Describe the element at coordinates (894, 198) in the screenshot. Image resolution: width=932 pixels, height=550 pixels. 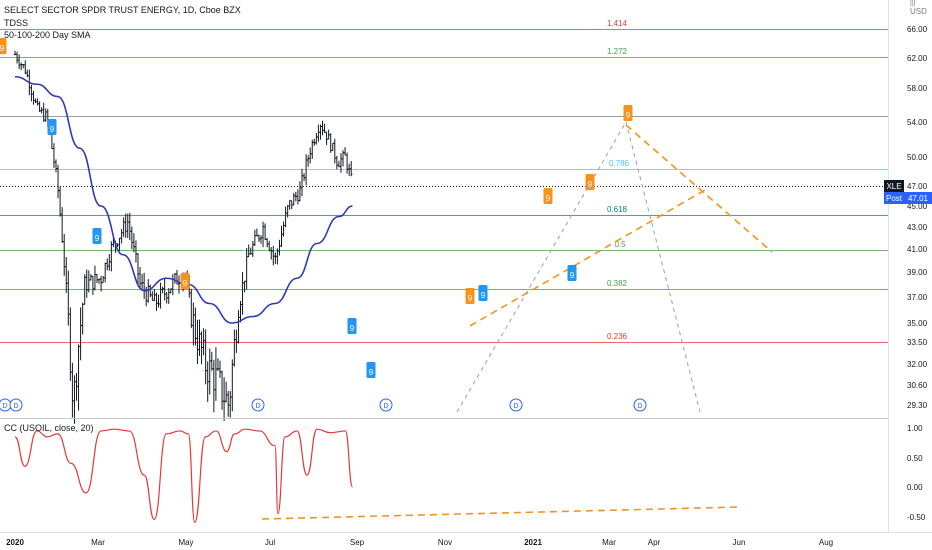
I see `post-label: Post` at that location.